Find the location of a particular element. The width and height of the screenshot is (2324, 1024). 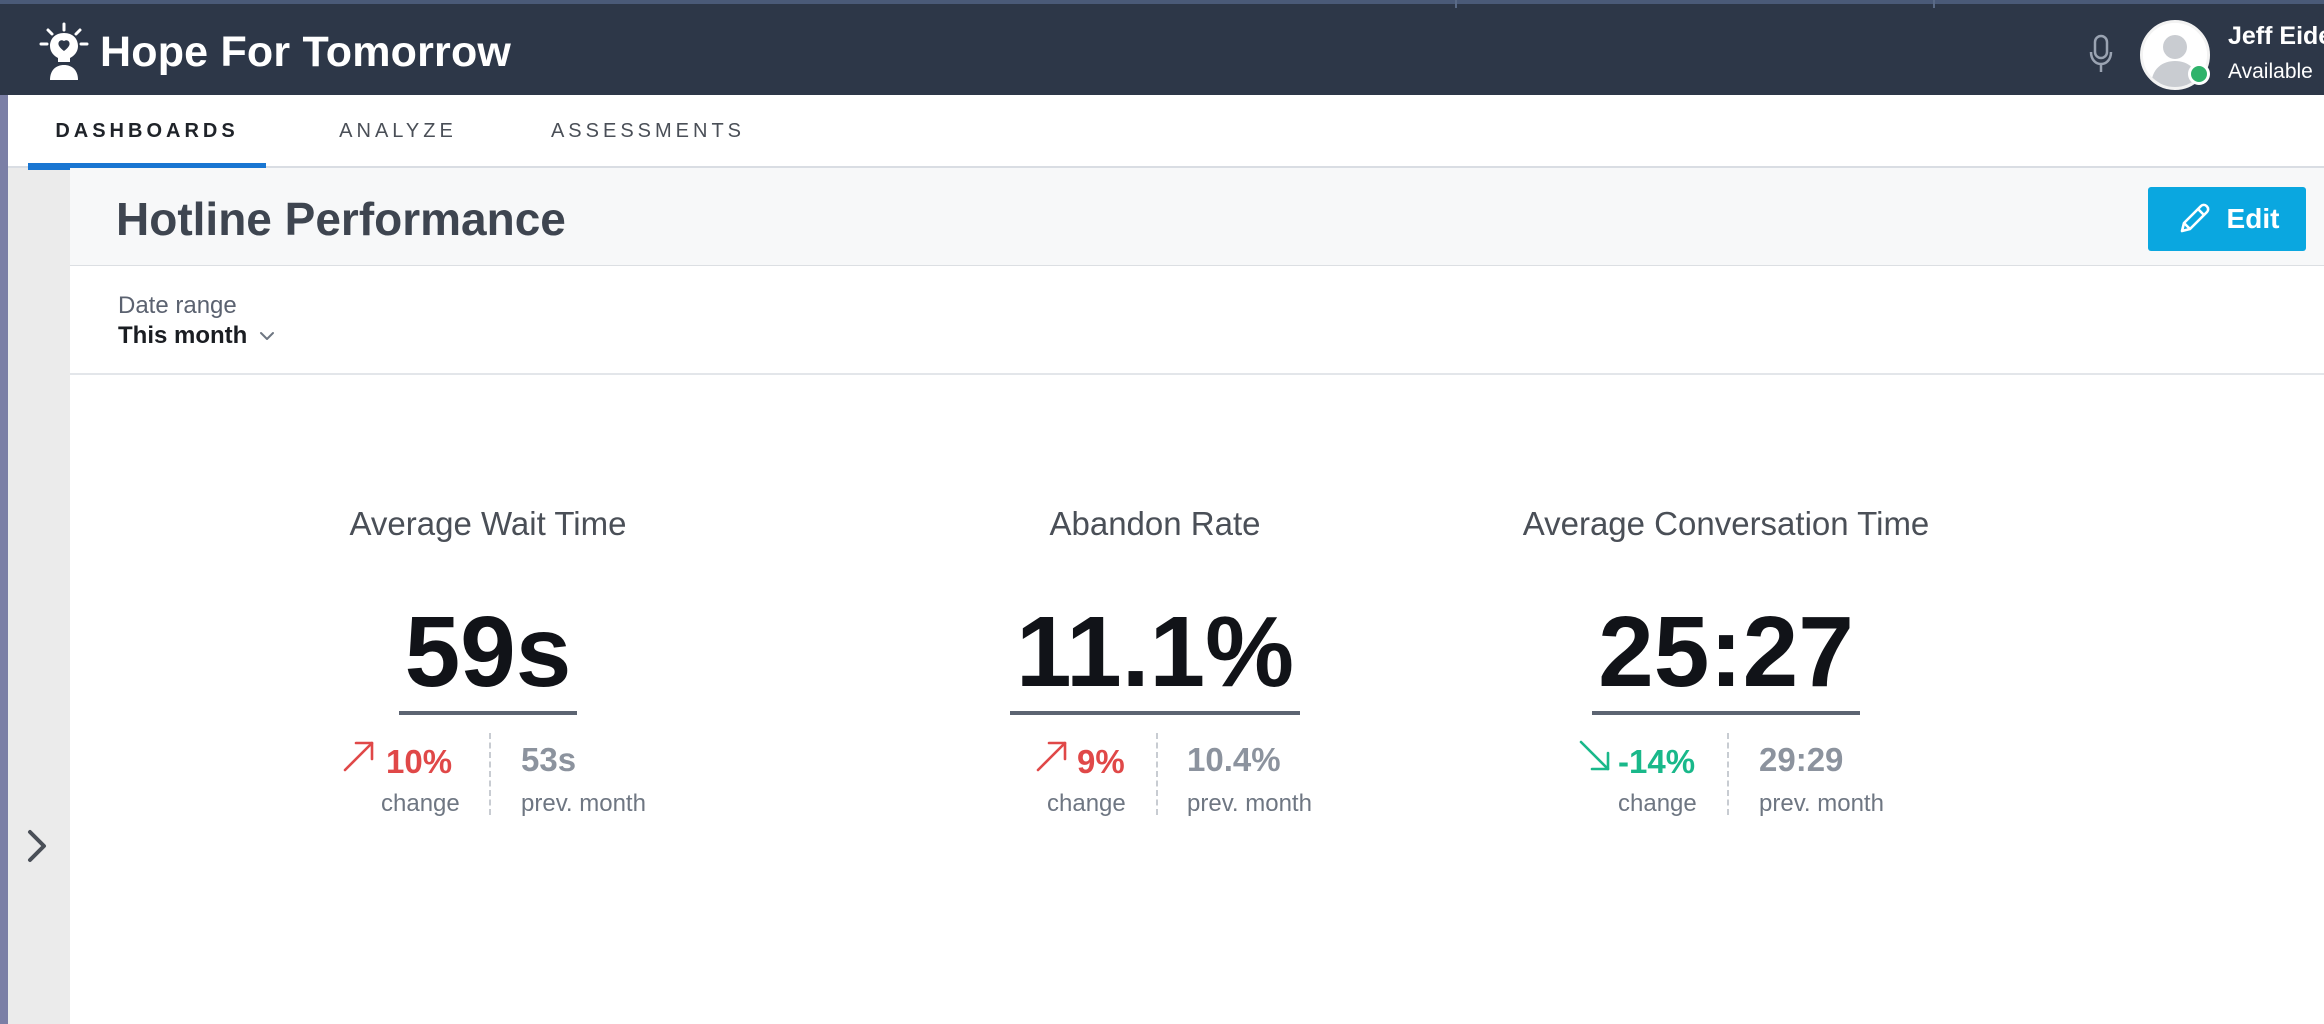

lightbulb-person-icon is located at coordinates (64, 51).